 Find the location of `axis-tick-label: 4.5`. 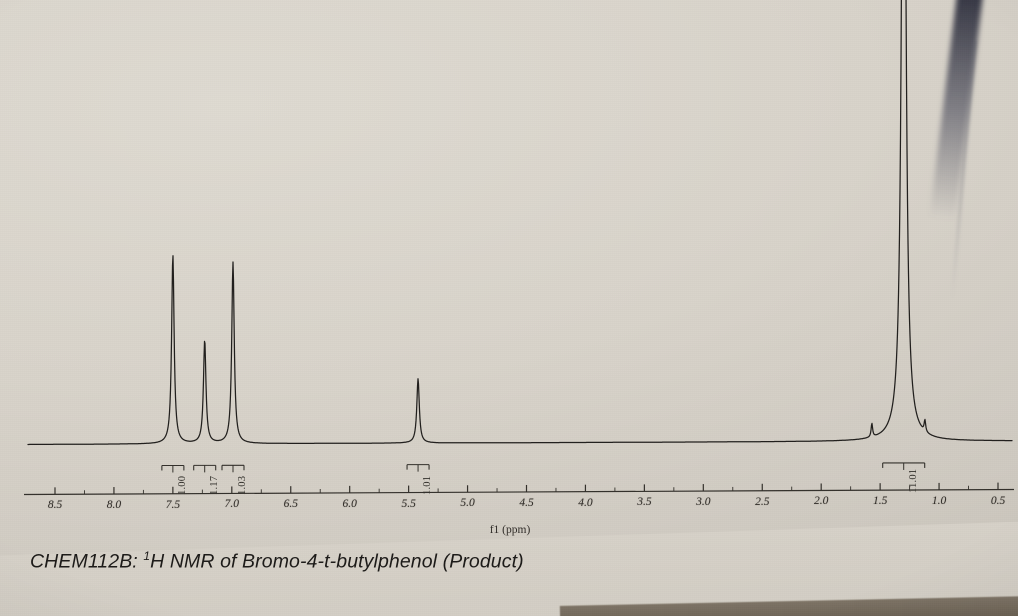

axis-tick-label: 4.5 is located at coordinates (526, 502).